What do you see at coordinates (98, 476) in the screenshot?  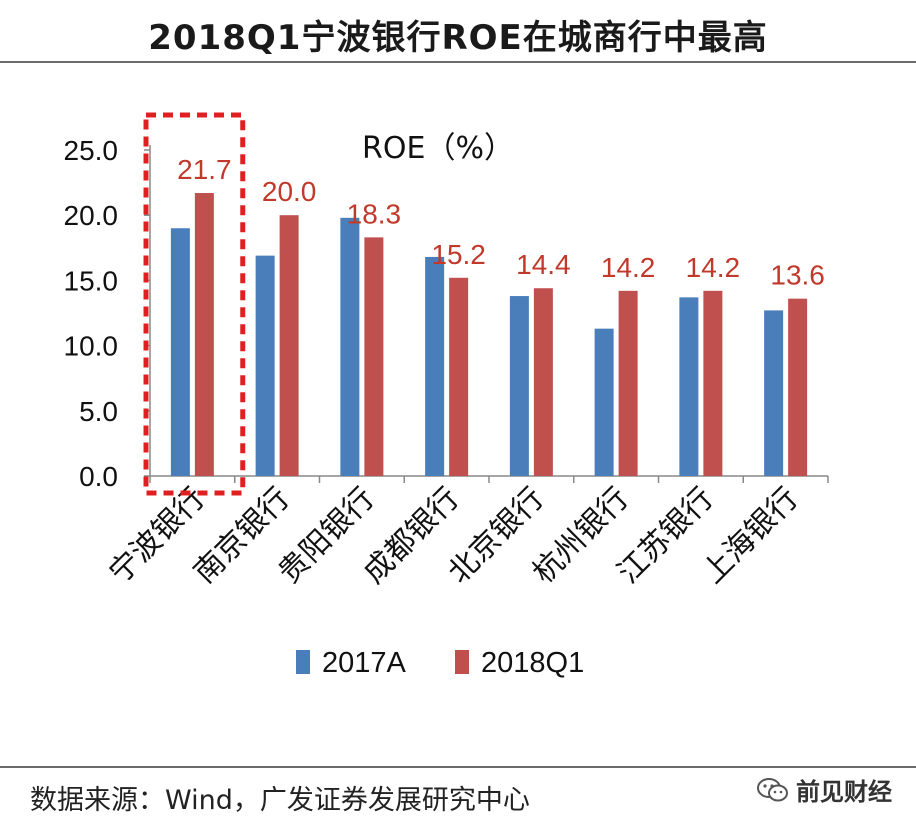 I see `y-tick-label: 0.0` at bounding box center [98, 476].